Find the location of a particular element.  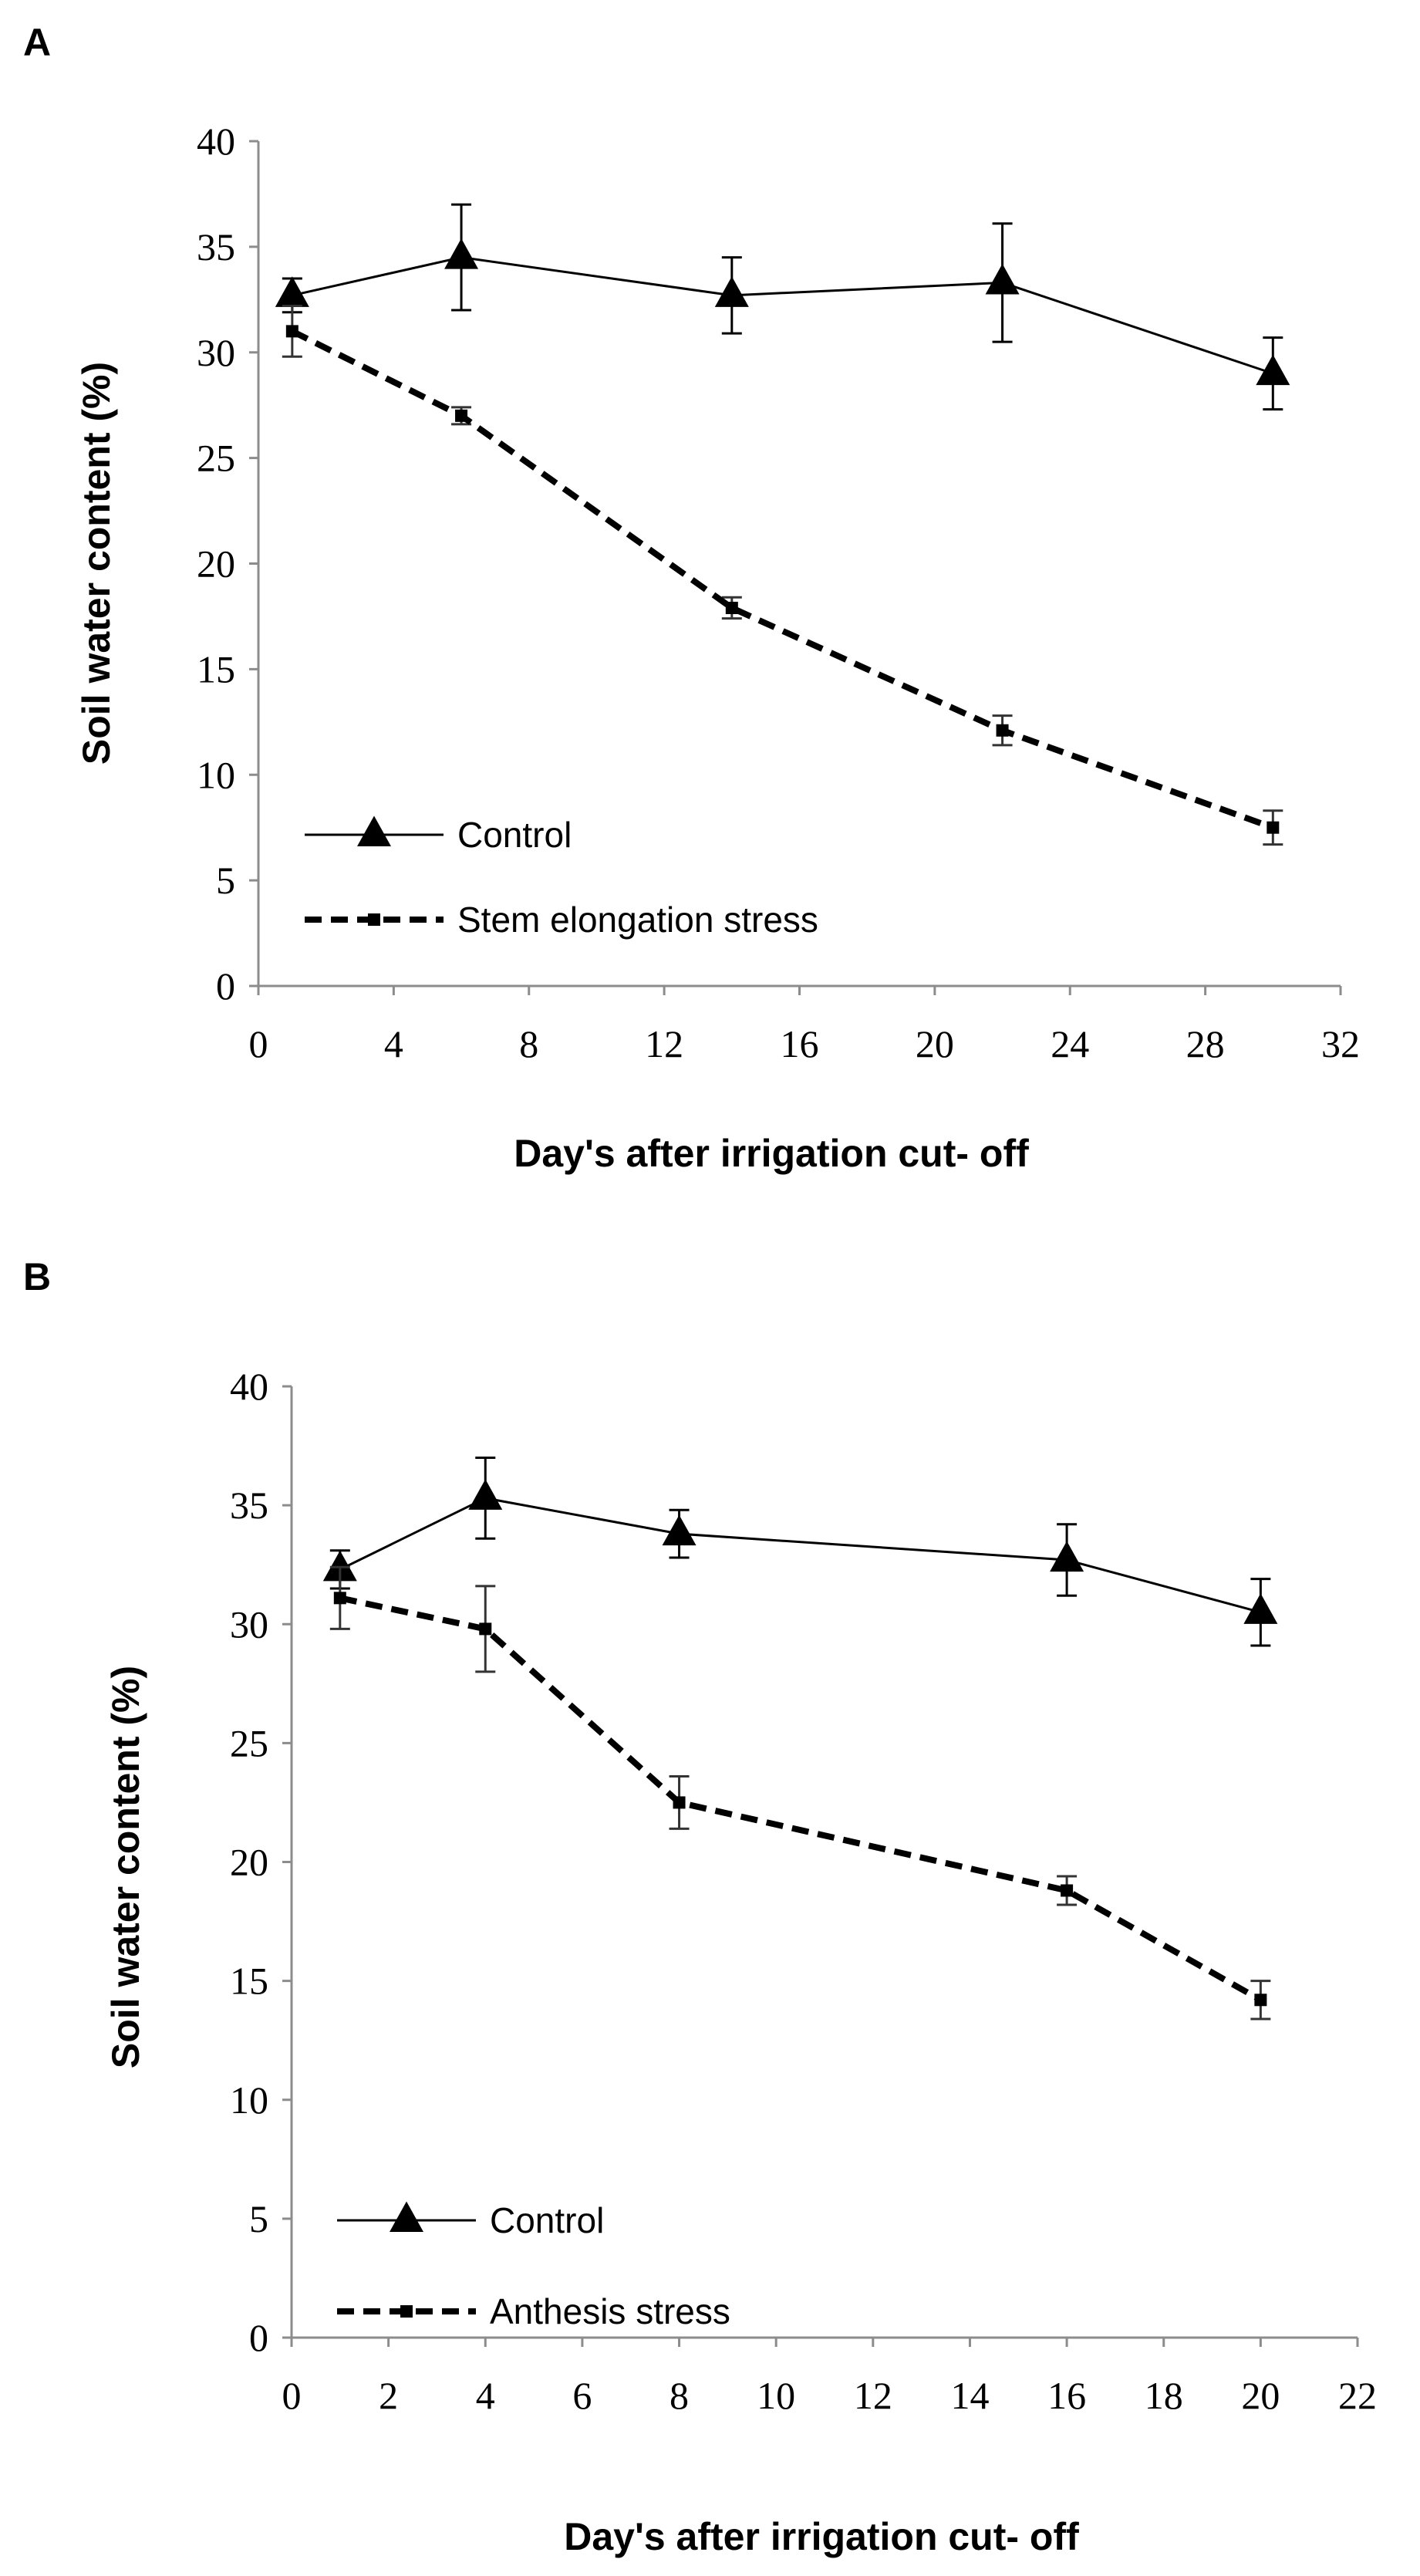

panel-b-x-tick-label: 12 is located at coordinates (873, 2396).